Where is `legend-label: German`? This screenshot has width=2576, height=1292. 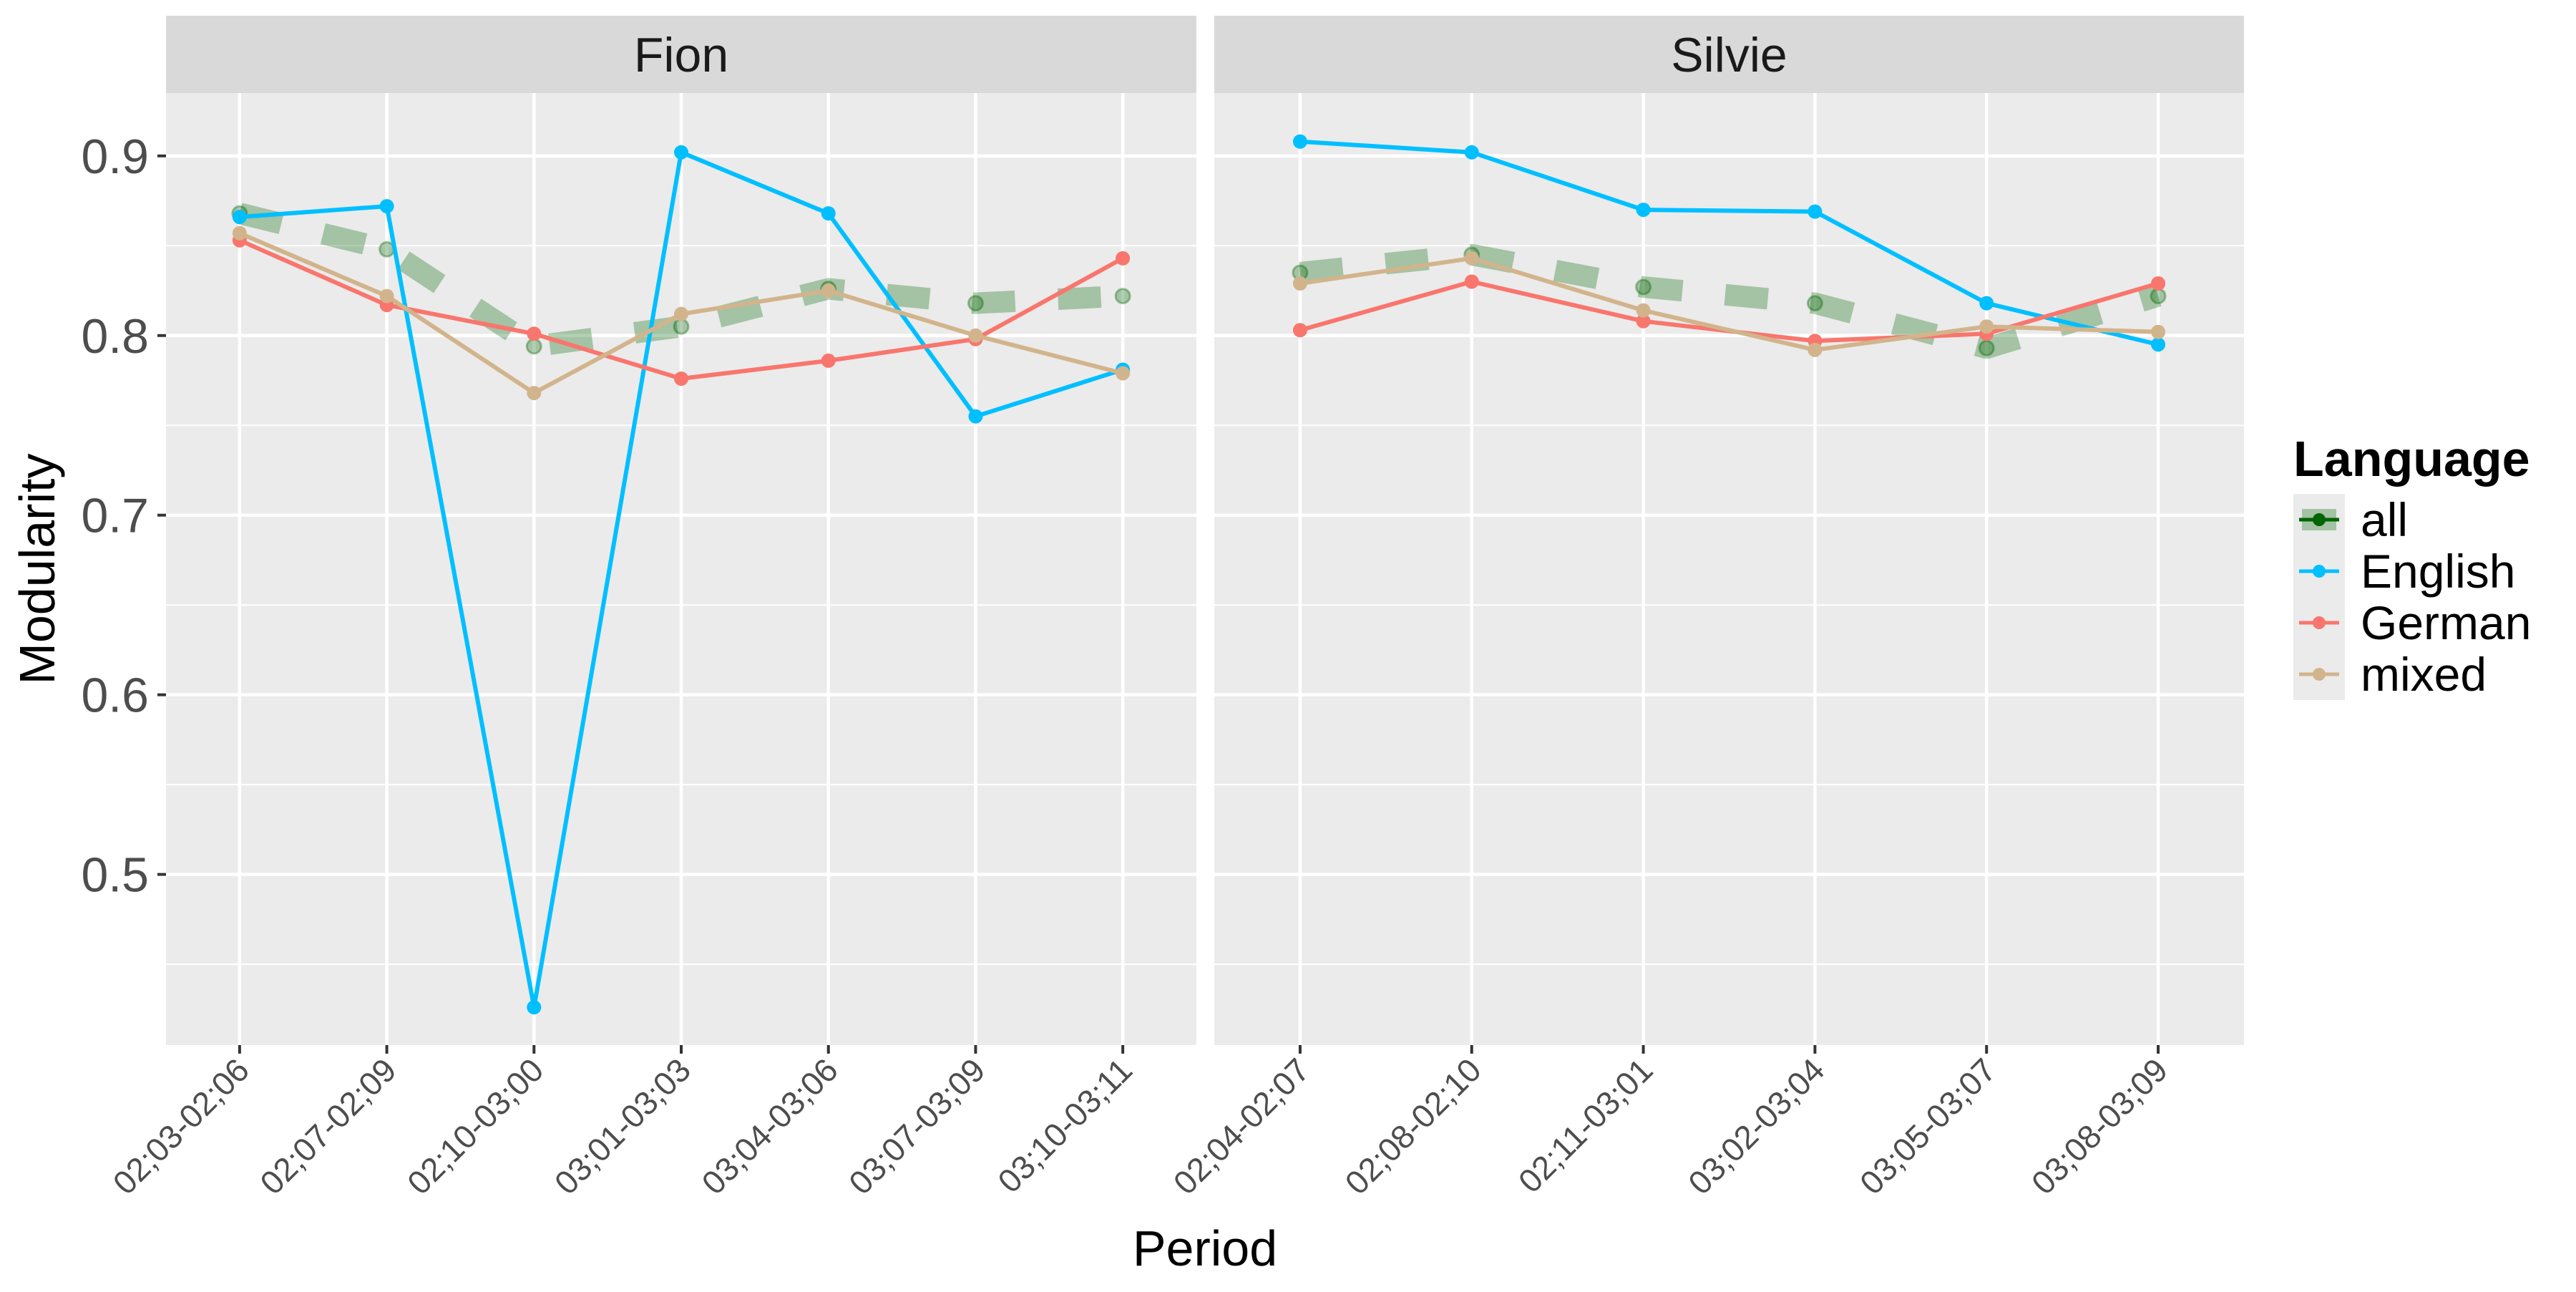
legend-label: German is located at coordinates (2446, 622).